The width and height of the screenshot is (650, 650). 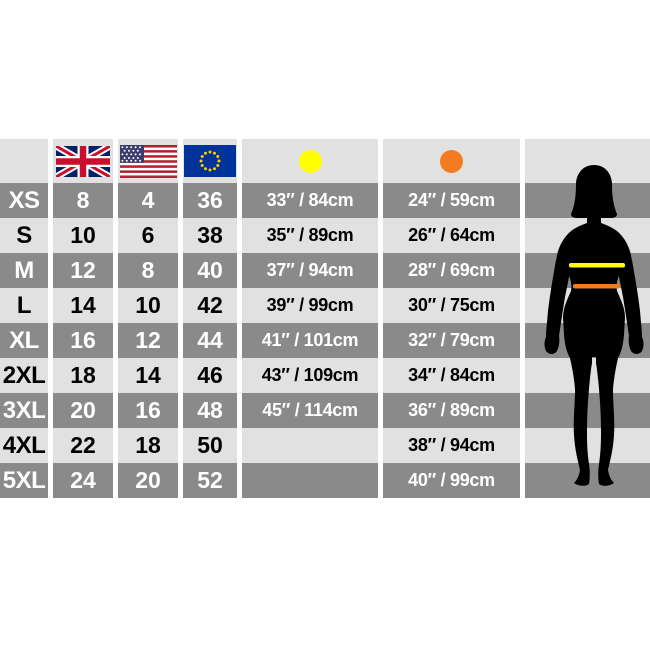 I want to click on us-size: 18, so click(x=148, y=445).